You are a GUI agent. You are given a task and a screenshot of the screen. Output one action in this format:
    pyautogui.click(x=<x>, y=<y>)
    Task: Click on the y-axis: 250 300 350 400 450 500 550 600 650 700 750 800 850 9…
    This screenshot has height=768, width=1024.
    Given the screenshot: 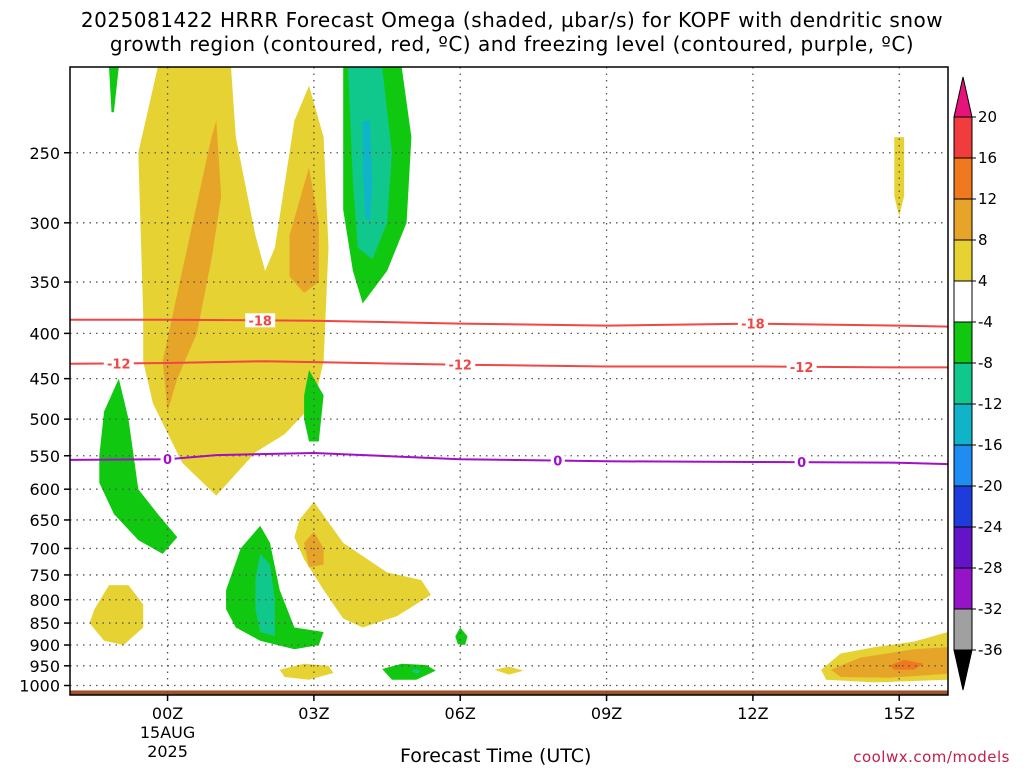 What is the action you would take?
    pyautogui.click(x=44, y=420)
    